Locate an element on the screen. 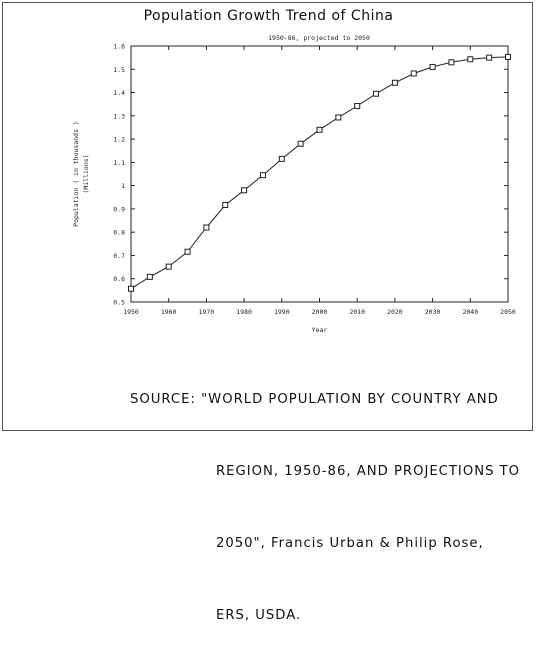 This screenshot has height=652, width=537. data-point-2005 is located at coordinates (338, 117).